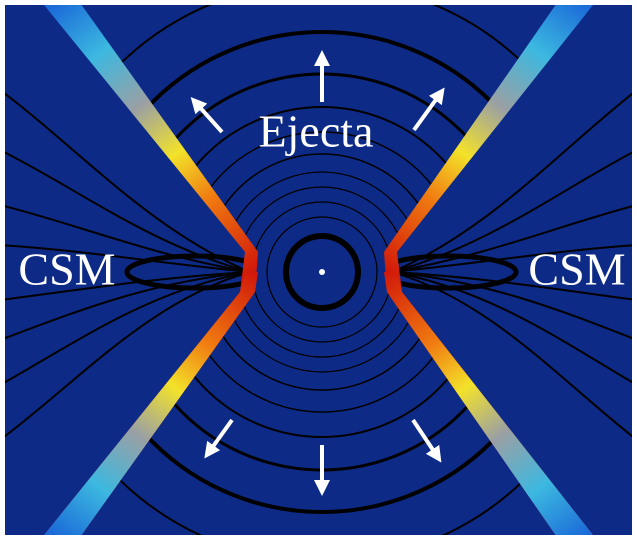 The width and height of the screenshot is (637, 540). I want to click on csm-label-left: CSM, so click(66, 269).